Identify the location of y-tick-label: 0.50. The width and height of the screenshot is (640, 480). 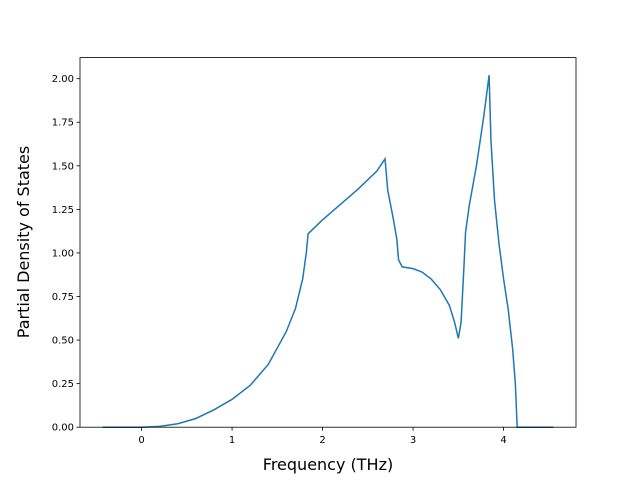
(63, 341).